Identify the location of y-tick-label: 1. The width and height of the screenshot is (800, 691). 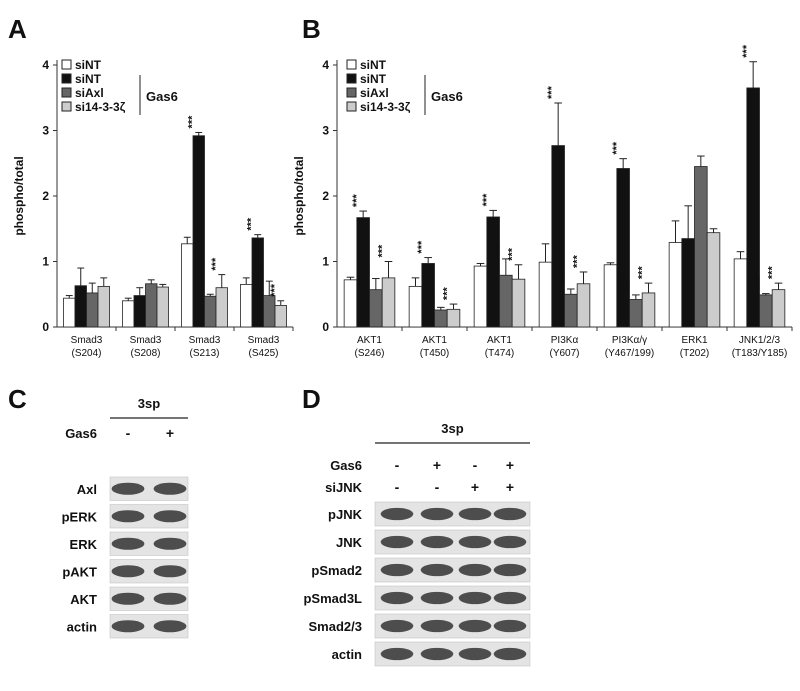
(325, 262).